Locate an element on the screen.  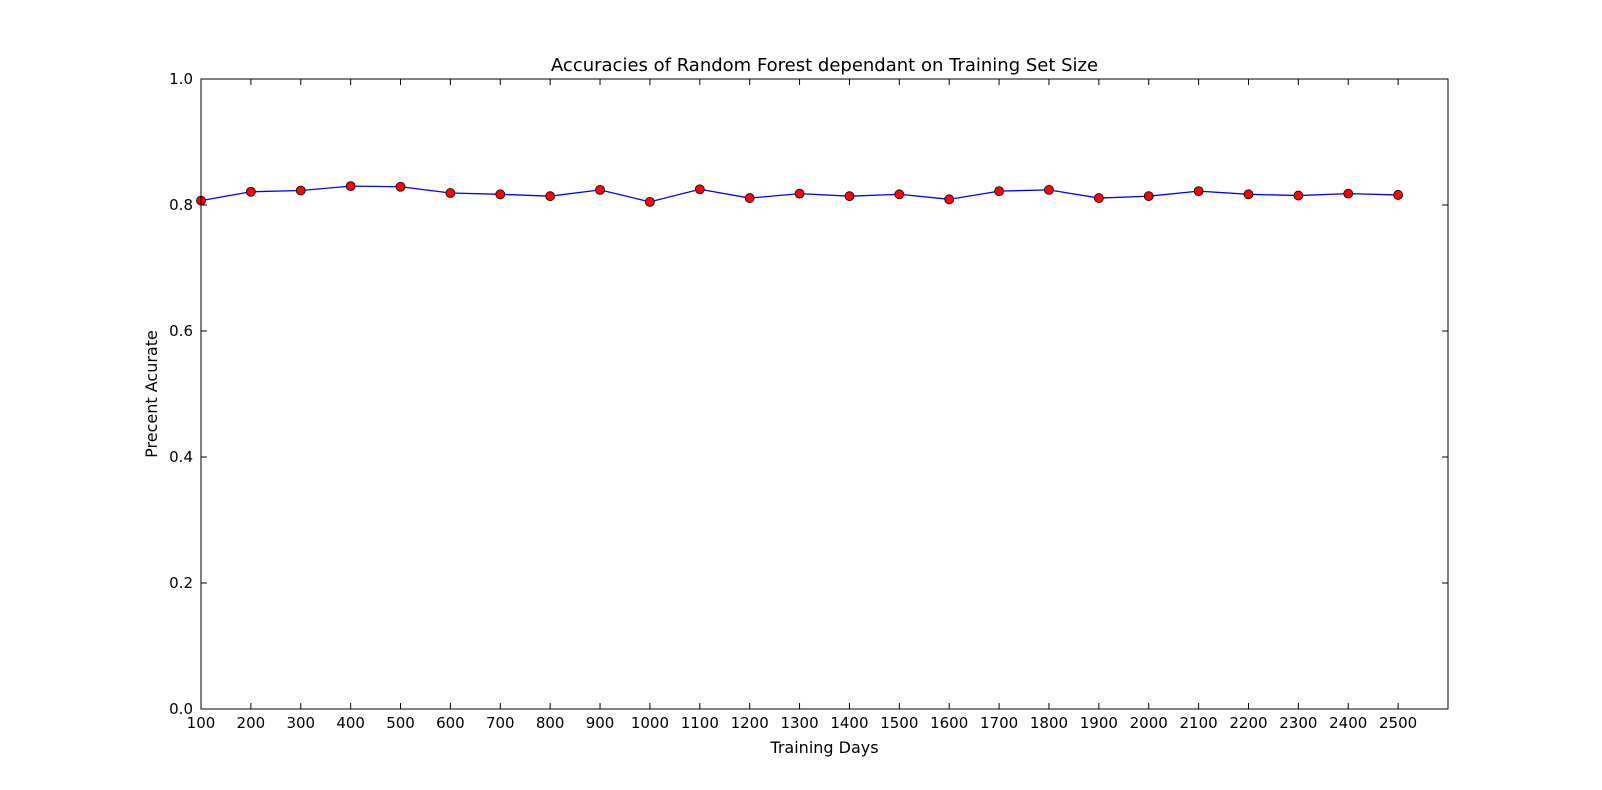
x-tick-label: 1100 is located at coordinates (700, 723).